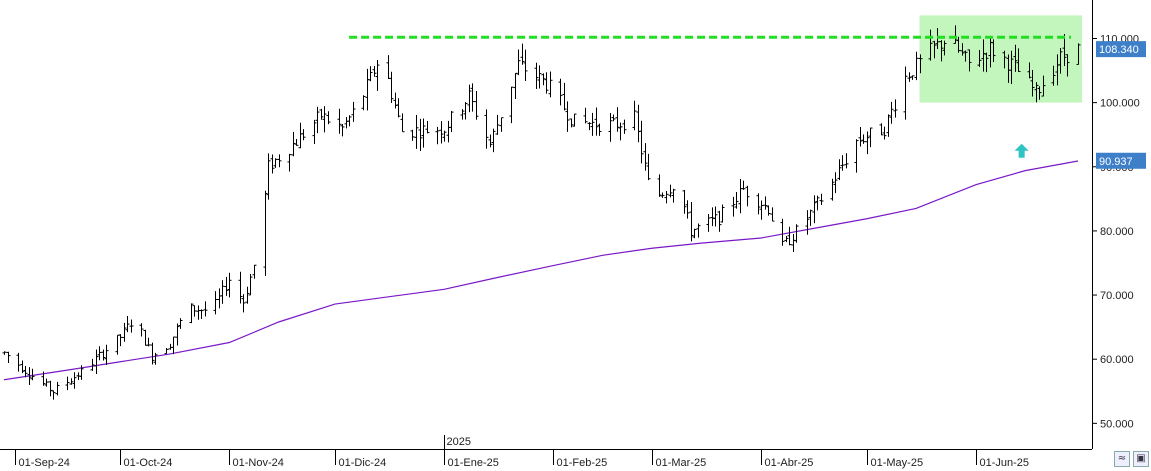 The image size is (1151, 471). Describe the element at coordinates (1121, 160) in the screenshot. I see `moving-average-price-tag: 90.937` at that location.